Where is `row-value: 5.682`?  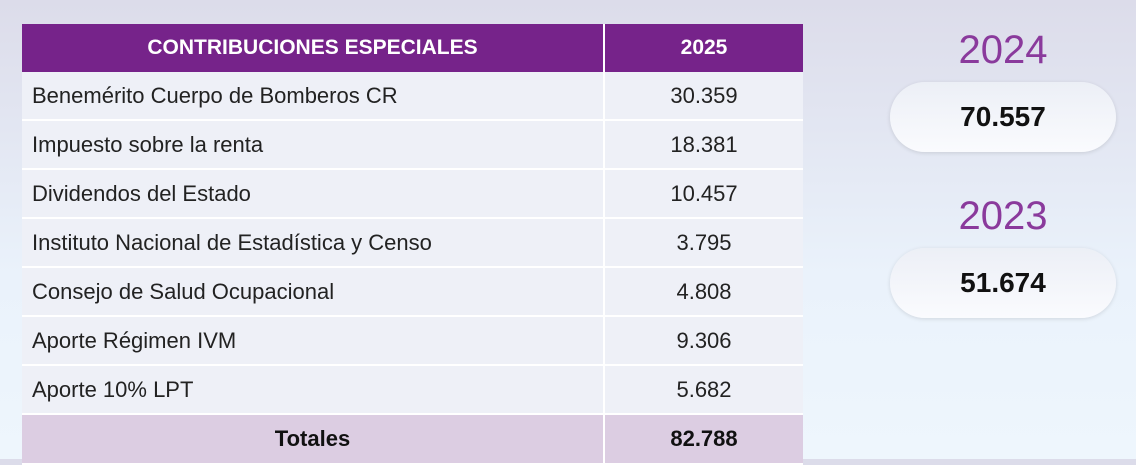
row-value: 5.682 is located at coordinates (703, 390).